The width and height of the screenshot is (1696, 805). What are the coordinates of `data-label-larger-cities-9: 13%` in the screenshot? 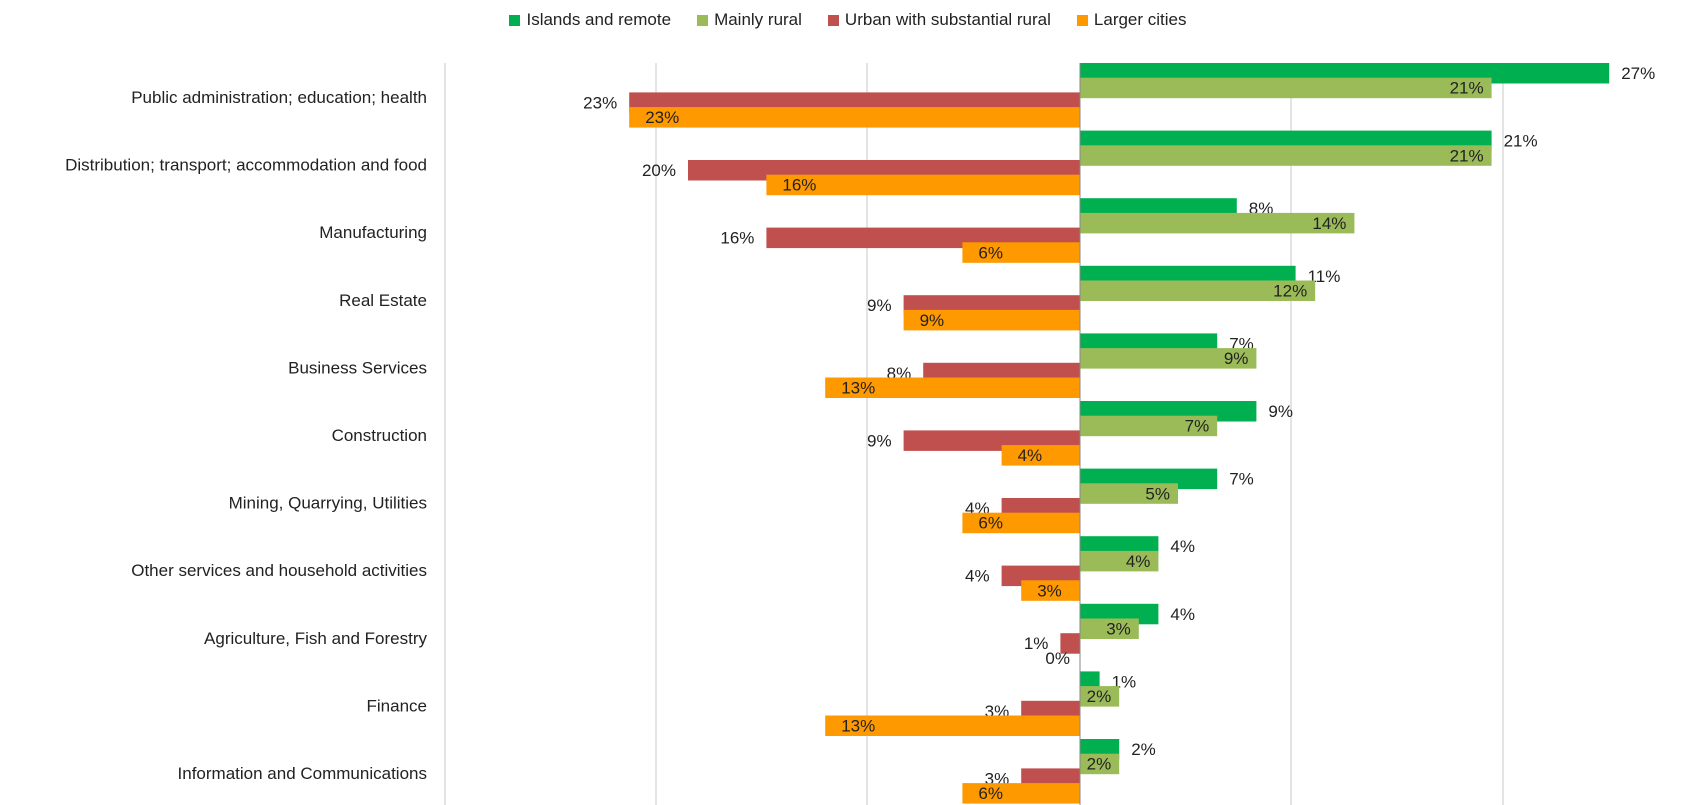 It's located at (858, 726).